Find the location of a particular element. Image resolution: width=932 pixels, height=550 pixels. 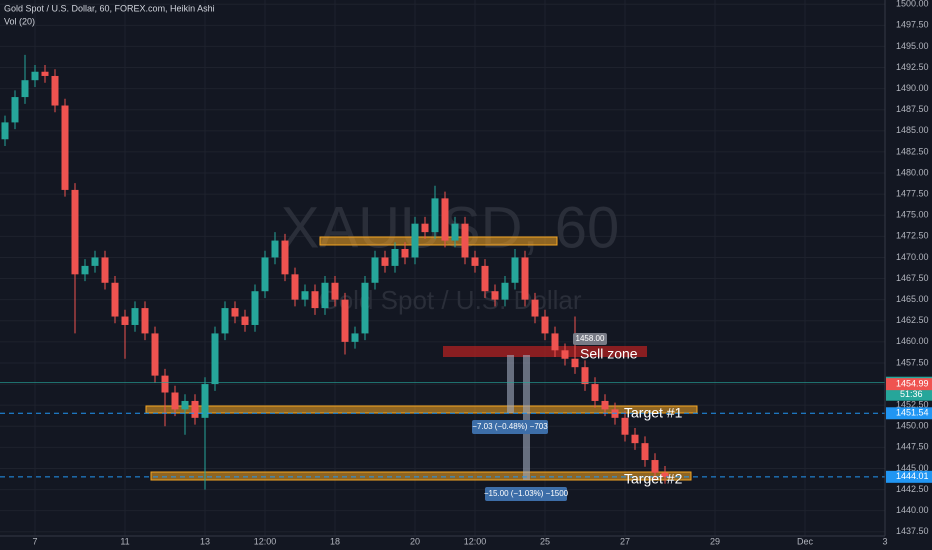

x-tick-label: 12:00 is located at coordinates (475, 541).